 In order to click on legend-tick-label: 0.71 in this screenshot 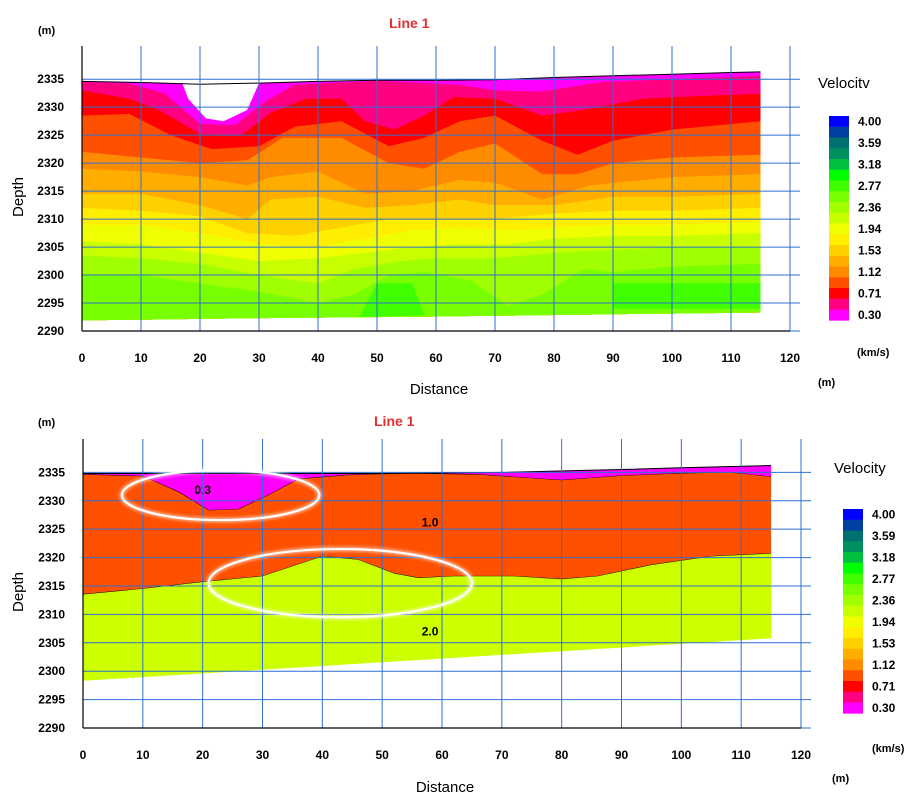, I will do `click(870, 293)`.